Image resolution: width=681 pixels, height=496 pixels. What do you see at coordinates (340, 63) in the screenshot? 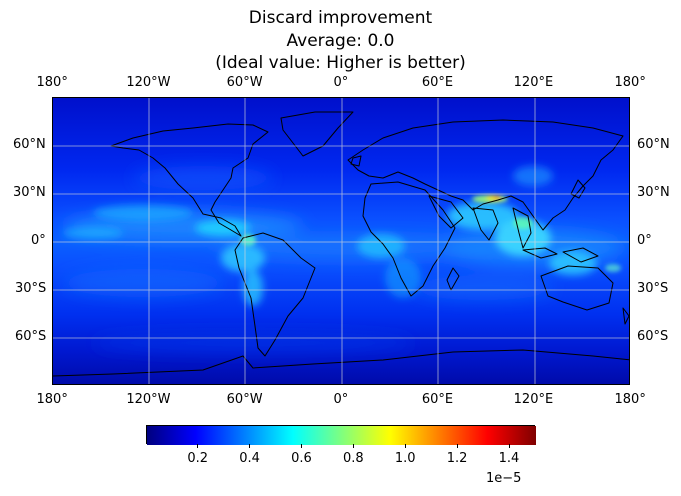
I see `ideal-value-subtitle: (Ideal value: Higher is better)` at bounding box center [340, 63].